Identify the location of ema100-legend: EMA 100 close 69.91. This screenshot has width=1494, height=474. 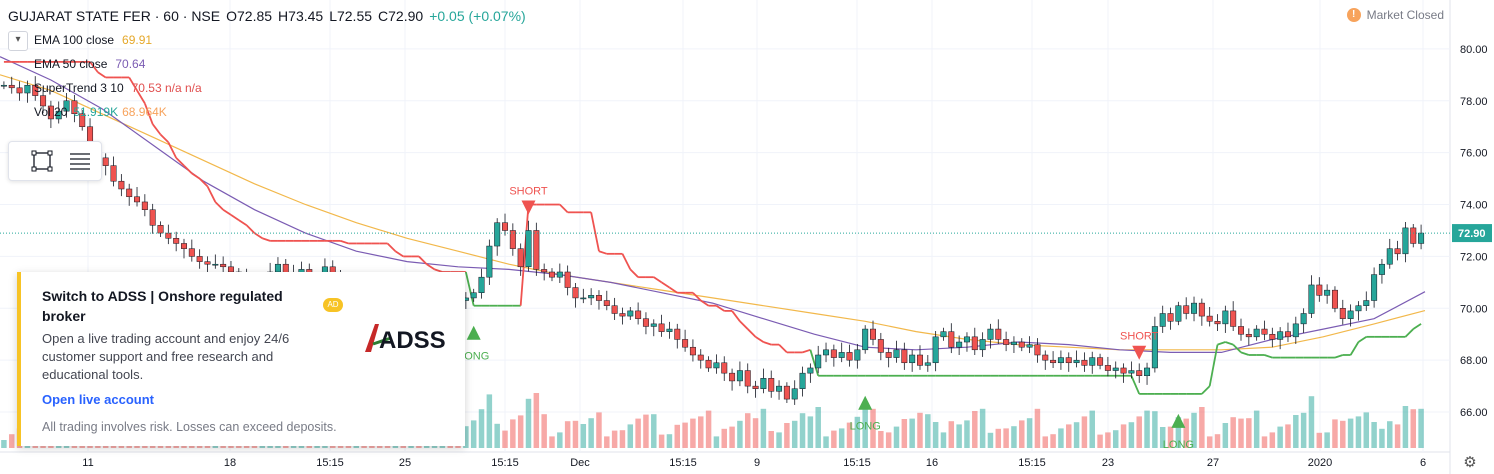
(93, 40).